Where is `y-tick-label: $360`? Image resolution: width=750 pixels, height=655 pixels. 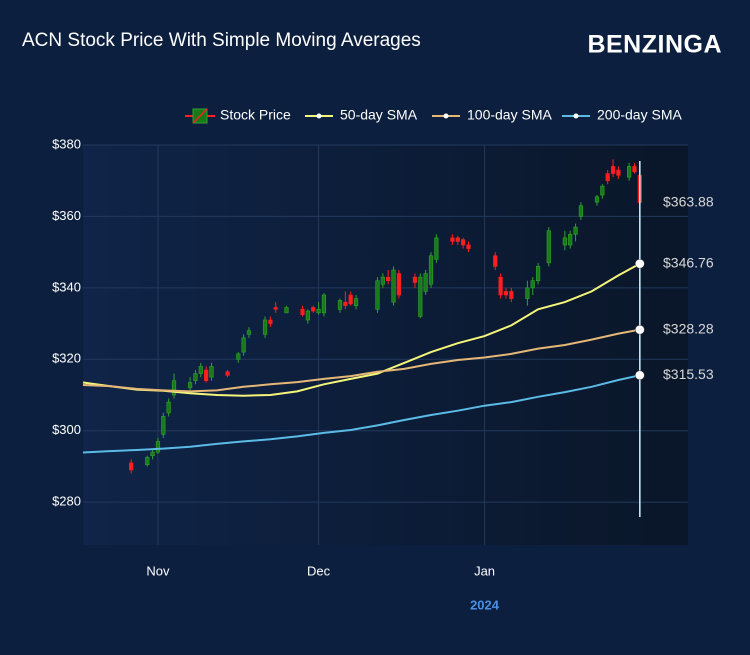
y-tick-label: $360 is located at coordinates (66, 215).